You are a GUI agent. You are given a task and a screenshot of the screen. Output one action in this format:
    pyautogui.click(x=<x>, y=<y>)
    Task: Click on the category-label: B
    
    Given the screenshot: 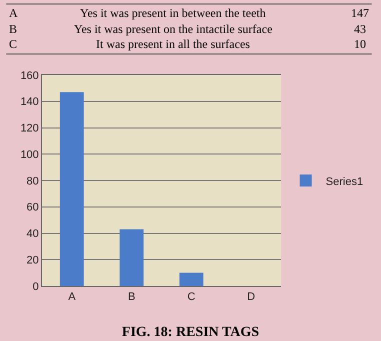 What is the action you would take?
    pyautogui.click(x=13, y=29)
    